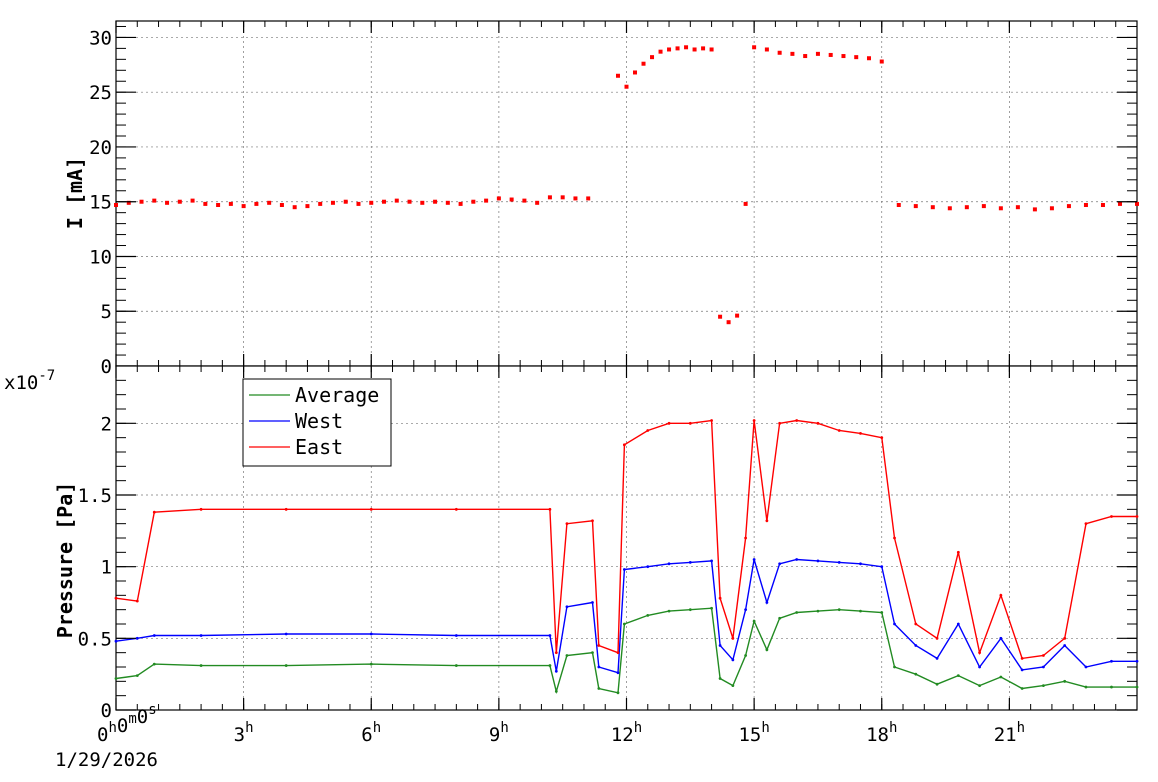  Describe the element at coordinates (100, 203) in the screenshot. I see `y-tick-label: 15` at that location.